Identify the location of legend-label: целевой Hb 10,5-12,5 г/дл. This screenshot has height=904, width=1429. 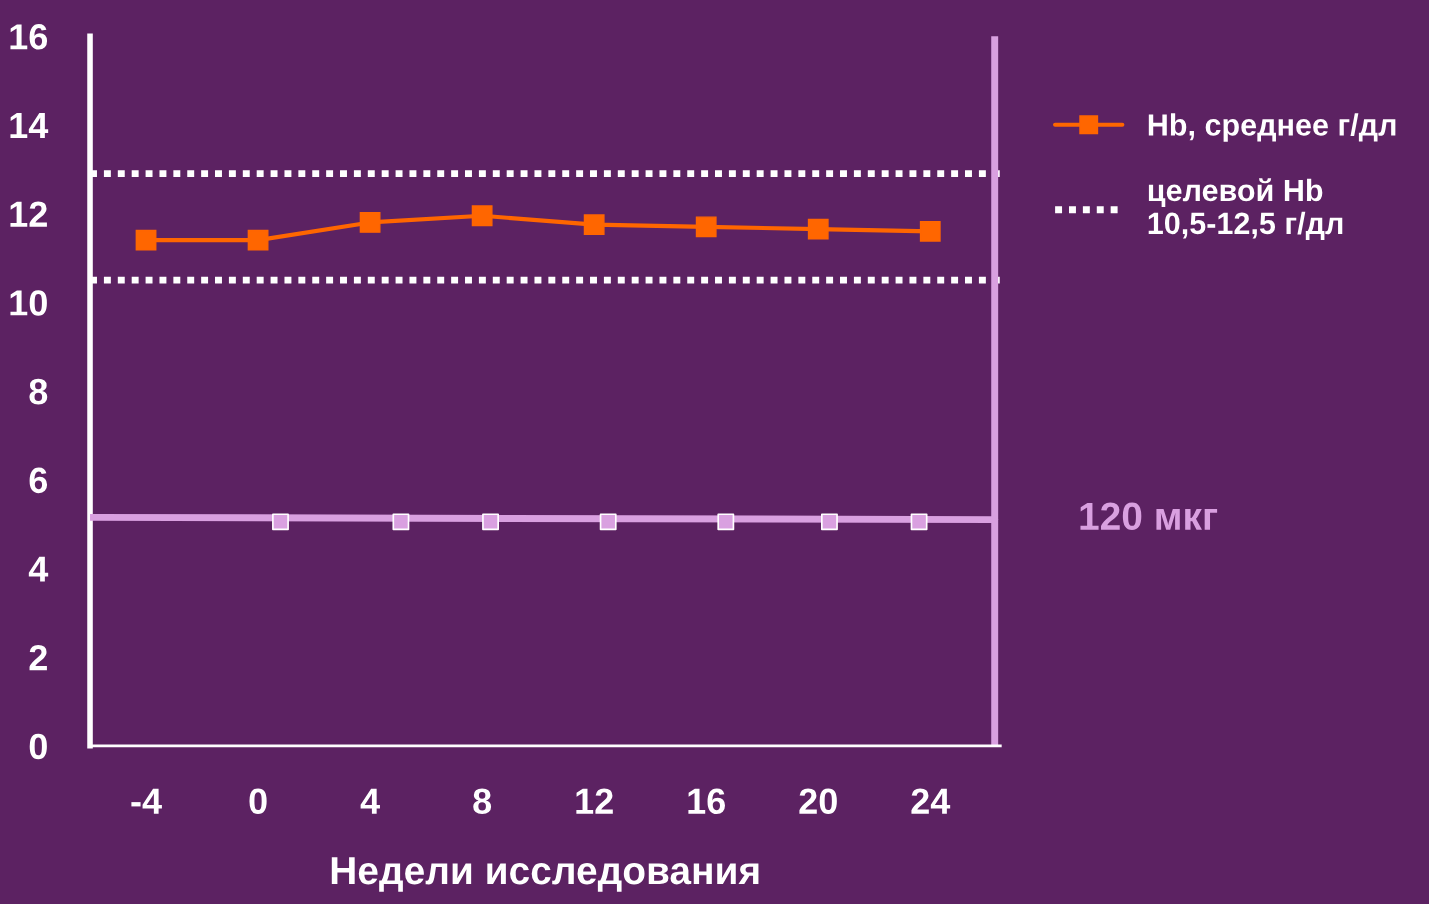
(1245, 209).